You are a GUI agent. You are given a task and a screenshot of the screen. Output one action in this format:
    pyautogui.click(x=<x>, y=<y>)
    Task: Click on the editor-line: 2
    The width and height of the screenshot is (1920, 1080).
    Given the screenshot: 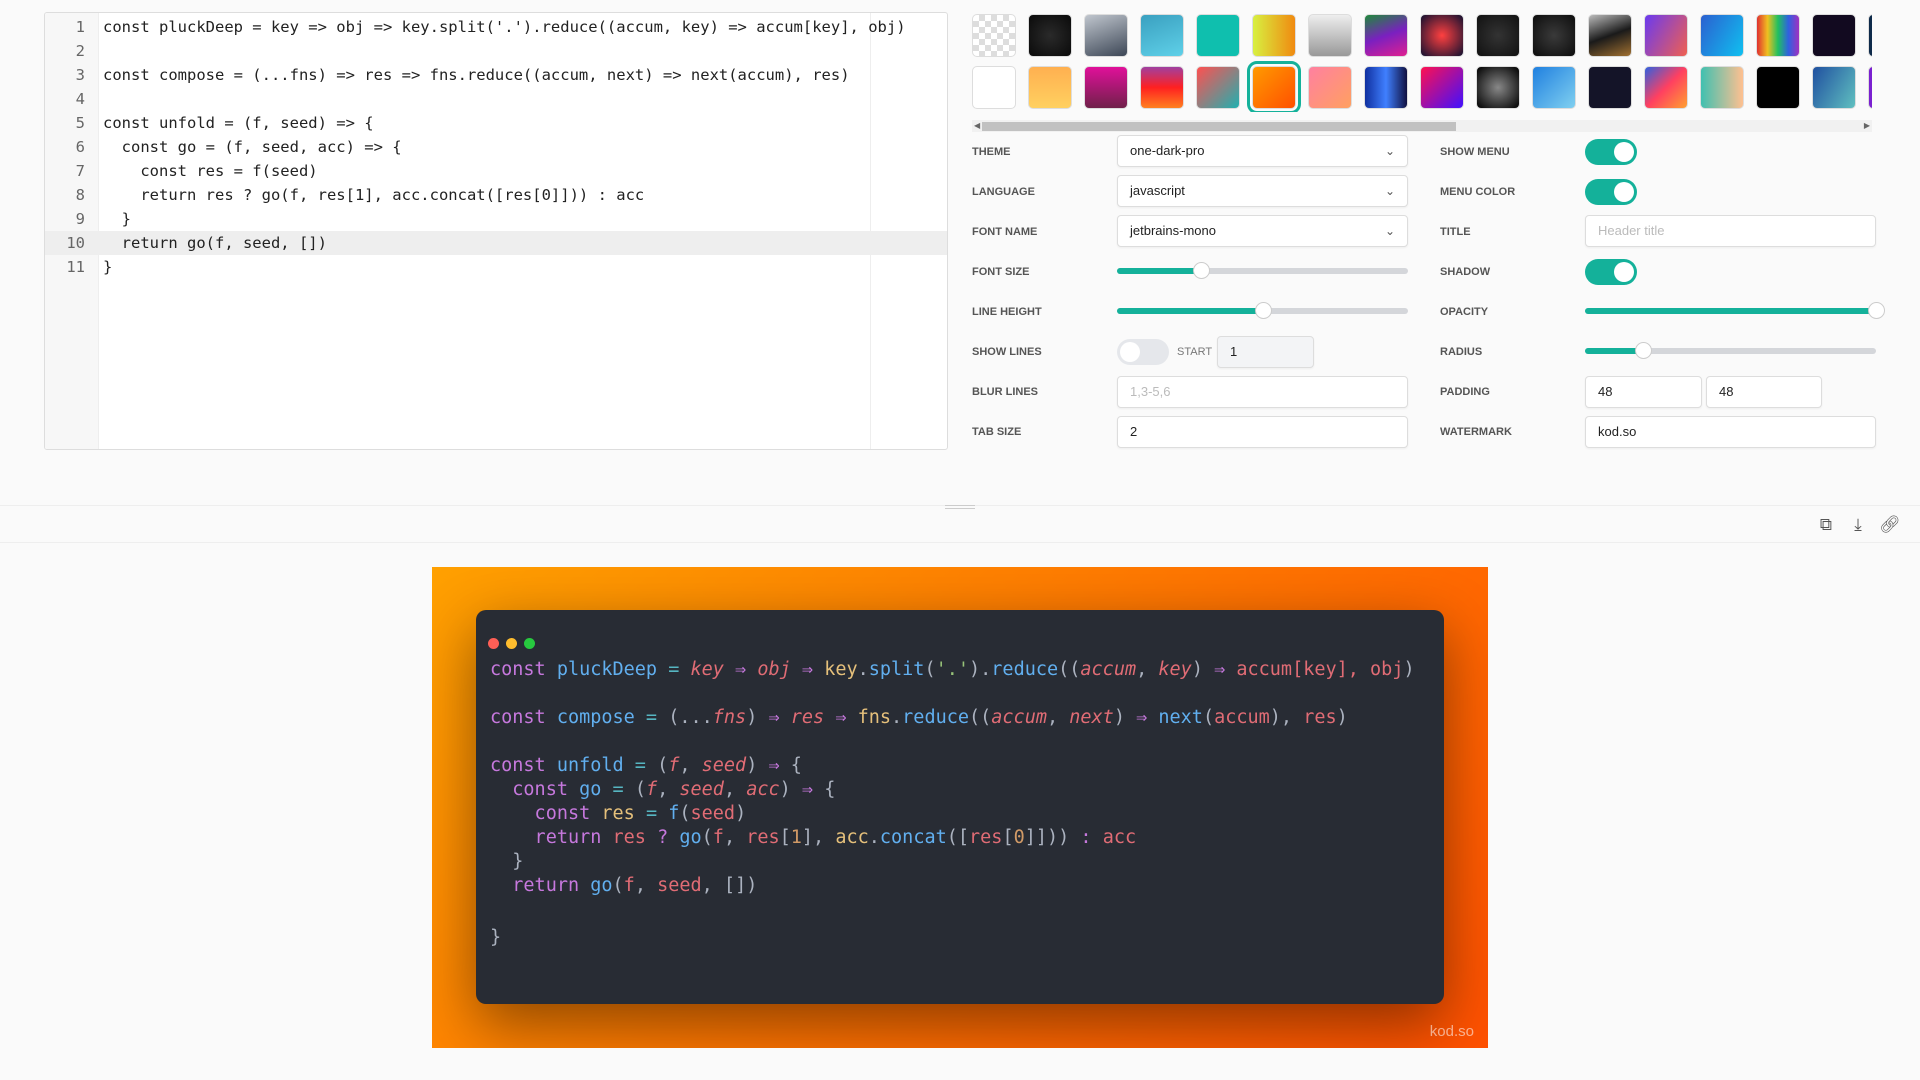 What is the action you would take?
    pyautogui.click(x=496, y=51)
    